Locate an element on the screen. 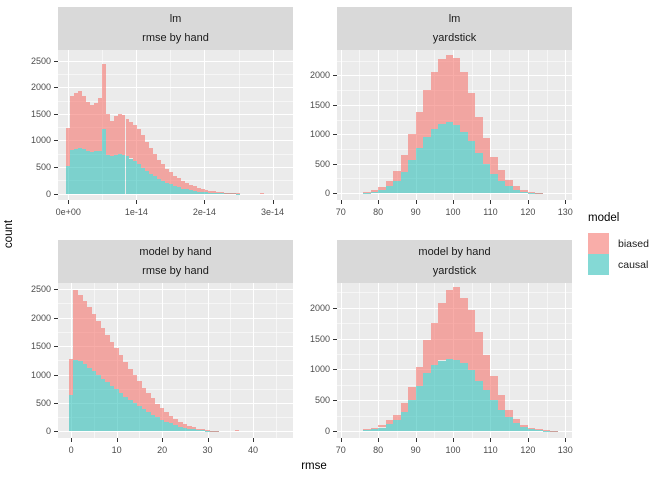  y-tick-label: 1500 is located at coordinates (319, 104).